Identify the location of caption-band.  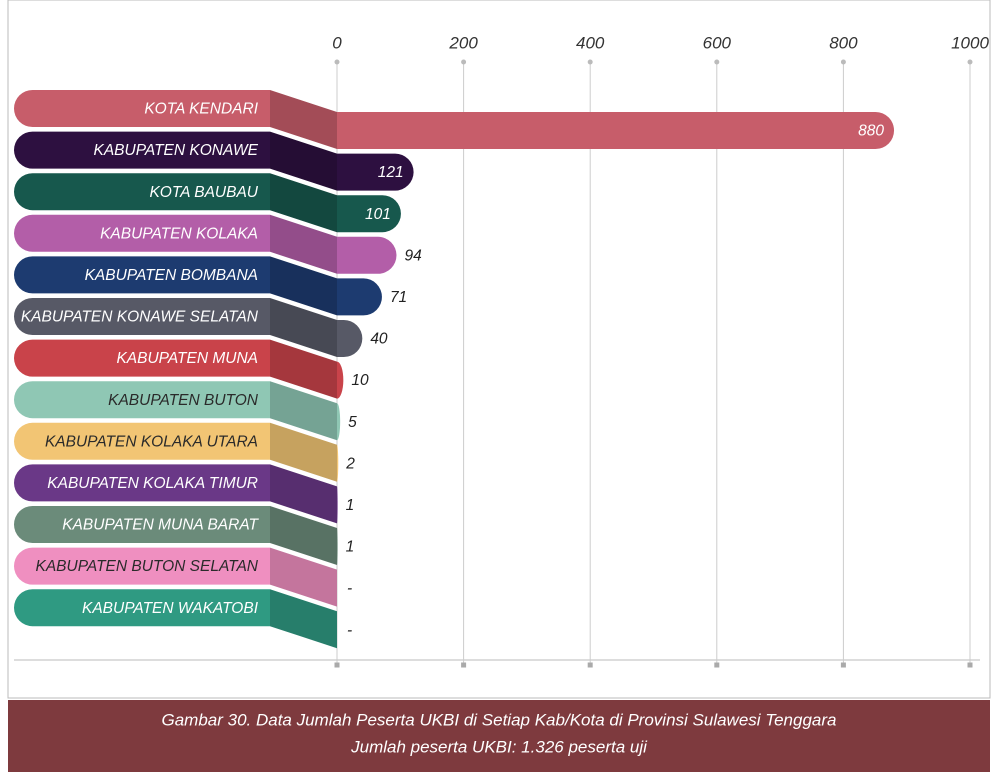
(499, 736).